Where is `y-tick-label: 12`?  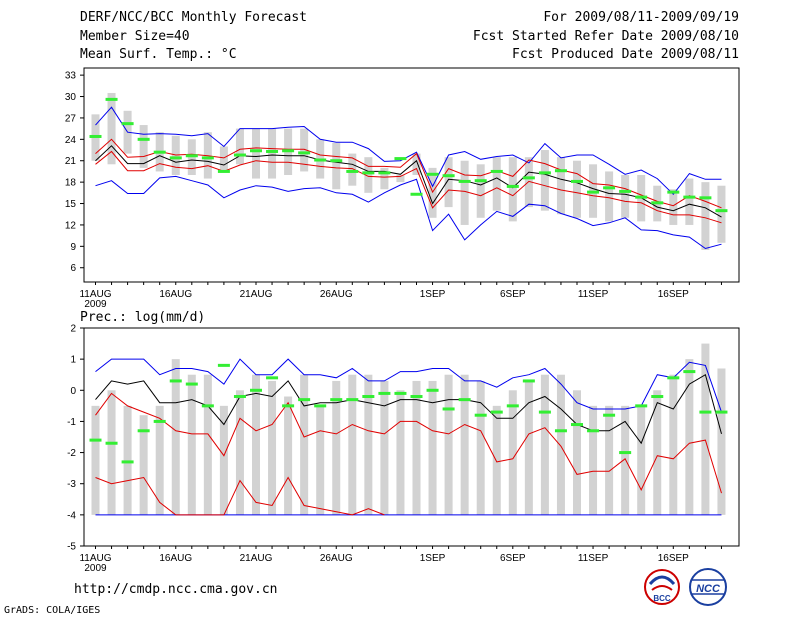 y-tick-label: 12 is located at coordinates (71, 225).